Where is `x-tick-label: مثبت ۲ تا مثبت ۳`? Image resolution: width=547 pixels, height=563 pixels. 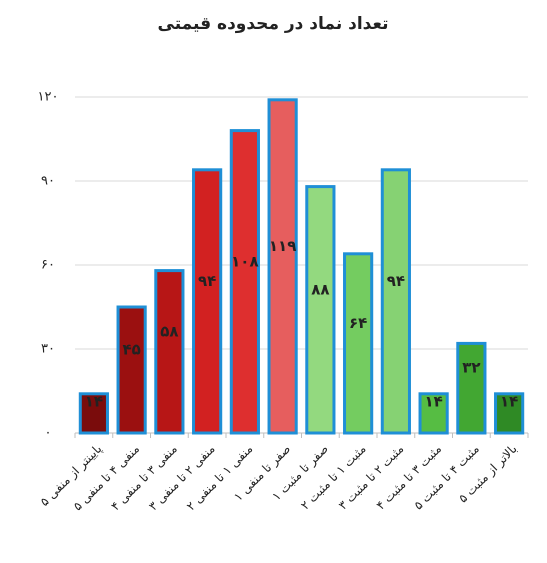
x-tick-label: مثبت ۲ تا مثبت ۳ is located at coordinates (371, 477).